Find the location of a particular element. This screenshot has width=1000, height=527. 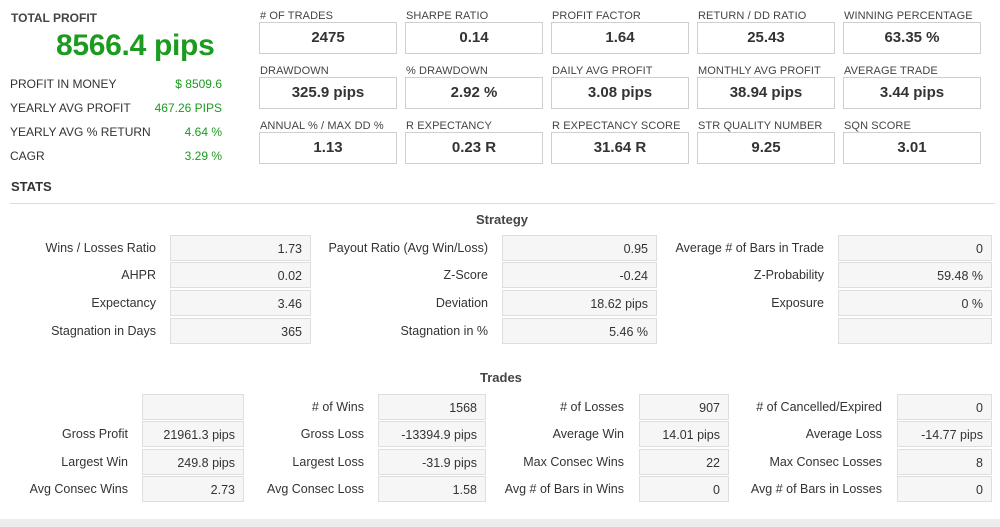

metric-value-drawdown: 325.9 pips is located at coordinates (328, 93).